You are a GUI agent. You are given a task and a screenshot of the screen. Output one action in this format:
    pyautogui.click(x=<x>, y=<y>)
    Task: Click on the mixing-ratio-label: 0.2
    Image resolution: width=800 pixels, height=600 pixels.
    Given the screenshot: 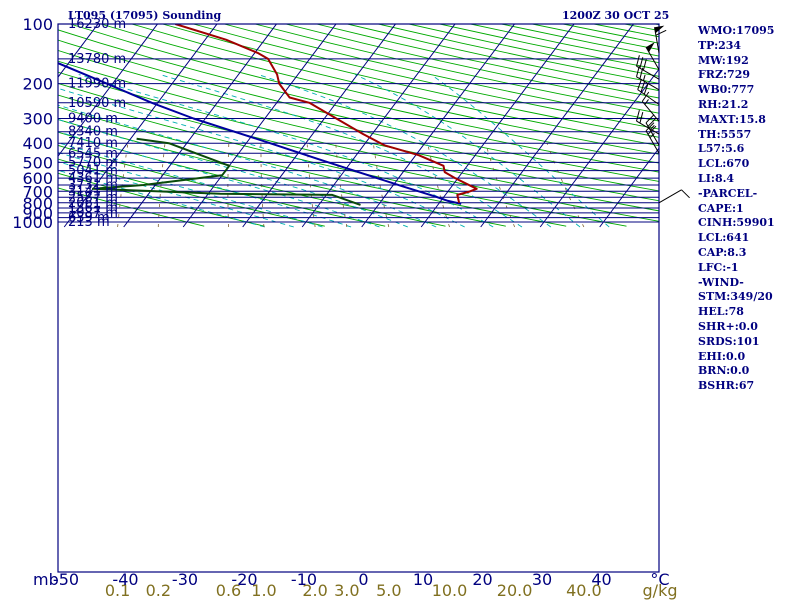 What is the action you would take?
    pyautogui.click(x=158, y=590)
    